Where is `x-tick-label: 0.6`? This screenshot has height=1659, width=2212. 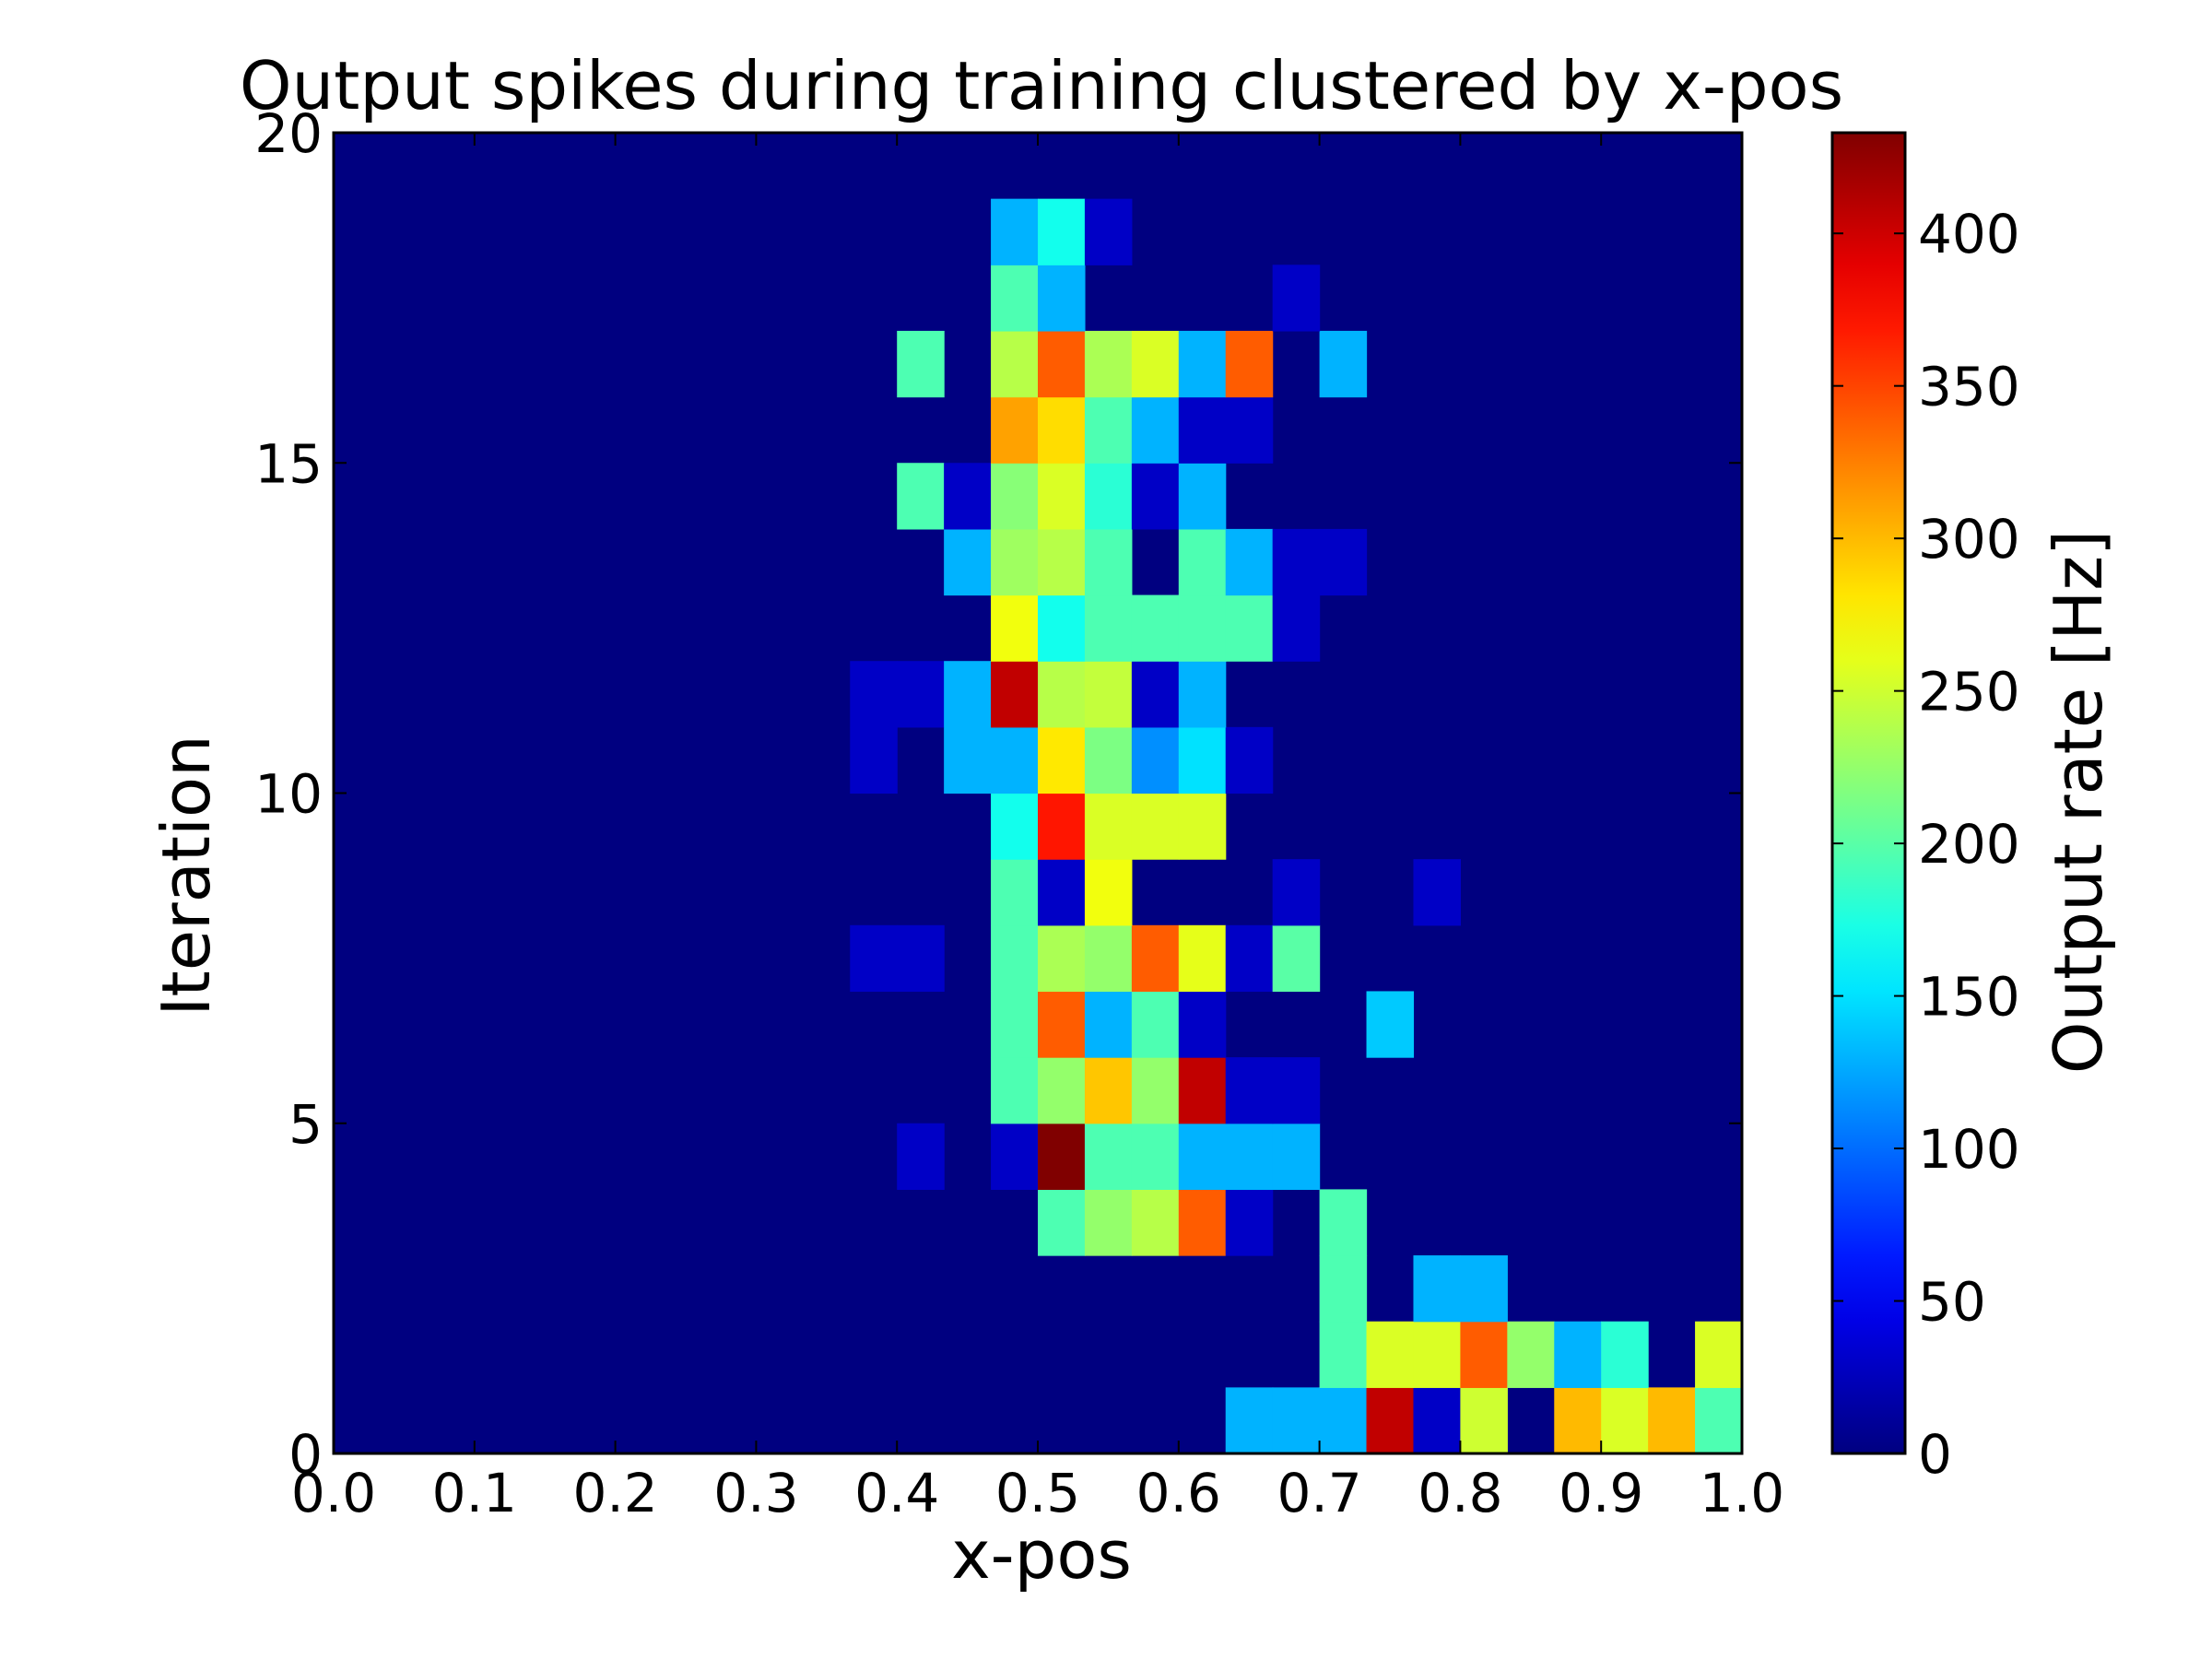 x-tick-label: 0.6 is located at coordinates (1178, 1493).